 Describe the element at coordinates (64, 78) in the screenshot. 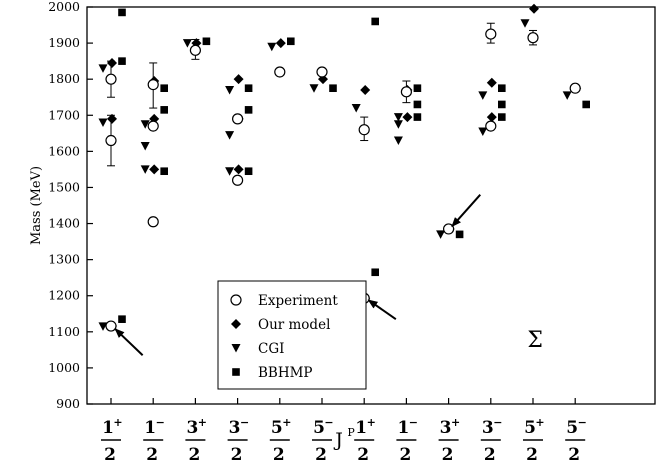

I see `y-tick-label: 1800` at that location.